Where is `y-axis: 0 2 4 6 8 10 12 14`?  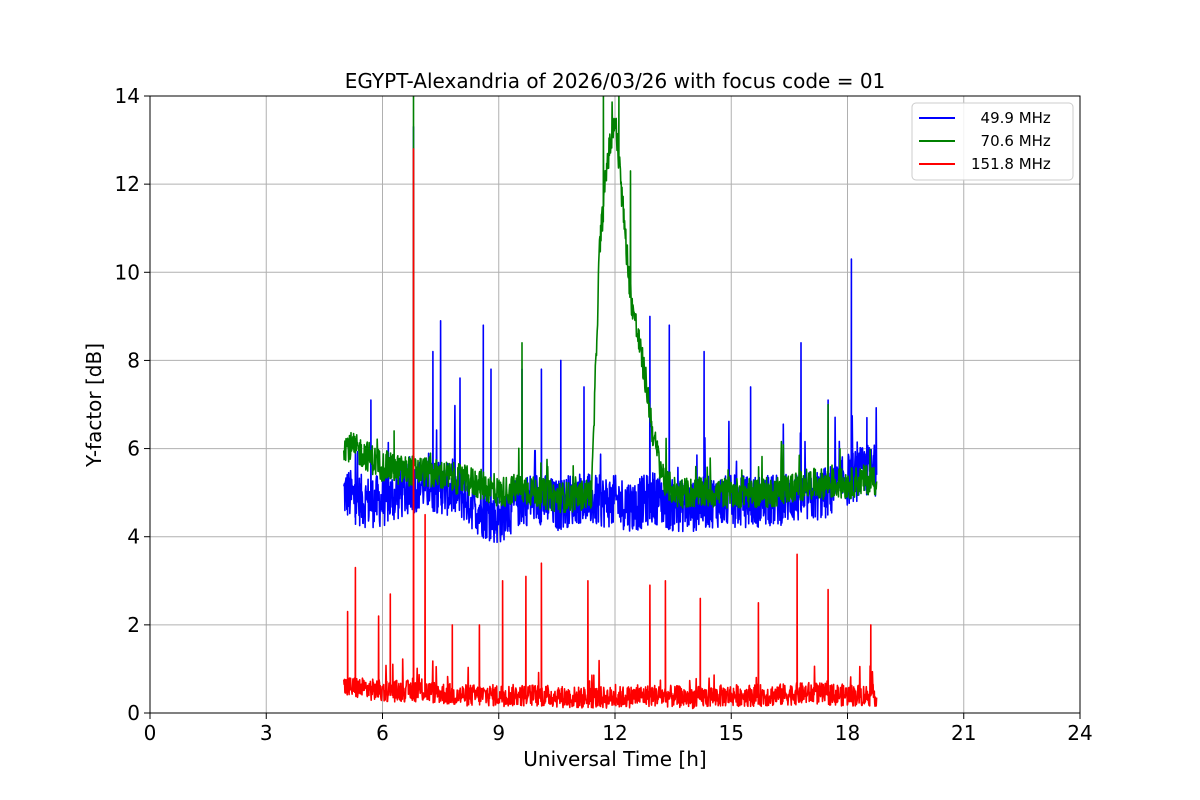 y-axis: 0 2 4 6 8 10 12 14 is located at coordinates (132, 404).